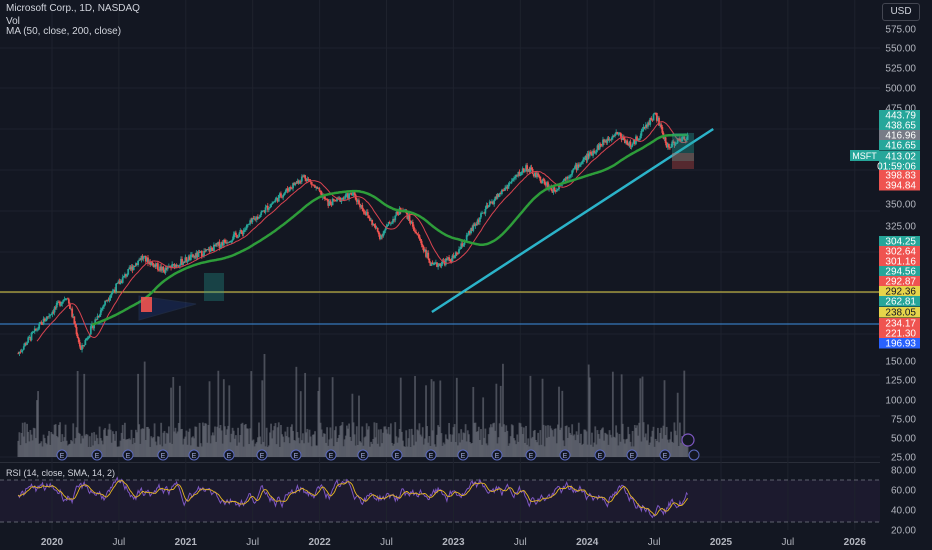  Describe the element at coordinates (900, 227) in the screenshot. I see `price-tick: 325.00` at that location.